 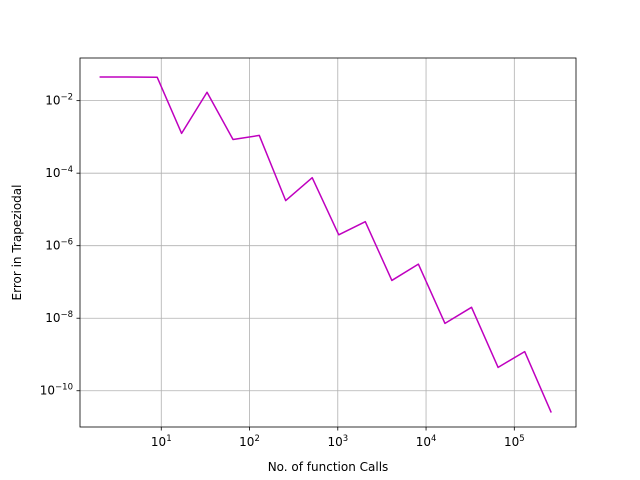 I want to click on y-axis-label: Error in Trapeziodal, so click(x=17, y=243).